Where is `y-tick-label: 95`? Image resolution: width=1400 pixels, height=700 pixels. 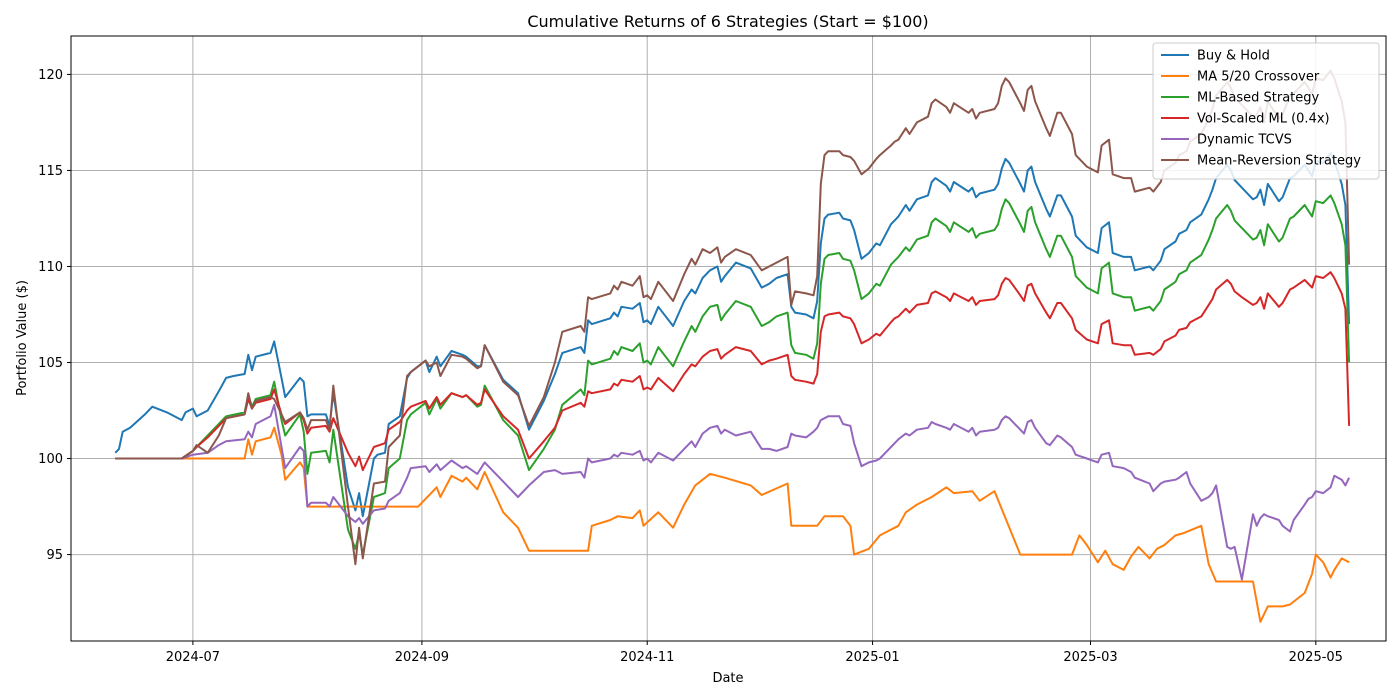 y-tick-label: 95 is located at coordinates (54, 555).